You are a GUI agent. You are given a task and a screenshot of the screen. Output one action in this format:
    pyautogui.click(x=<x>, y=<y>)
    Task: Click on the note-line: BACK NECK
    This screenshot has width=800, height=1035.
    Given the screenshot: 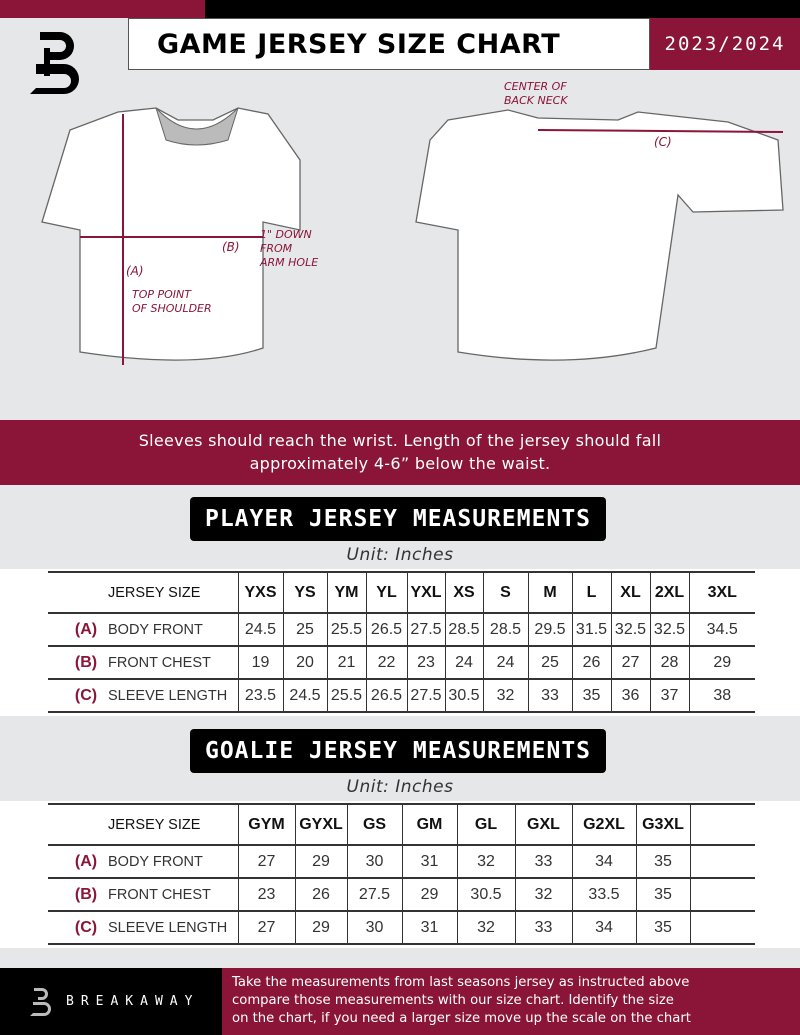 What is the action you would take?
    pyautogui.click(x=536, y=100)
    